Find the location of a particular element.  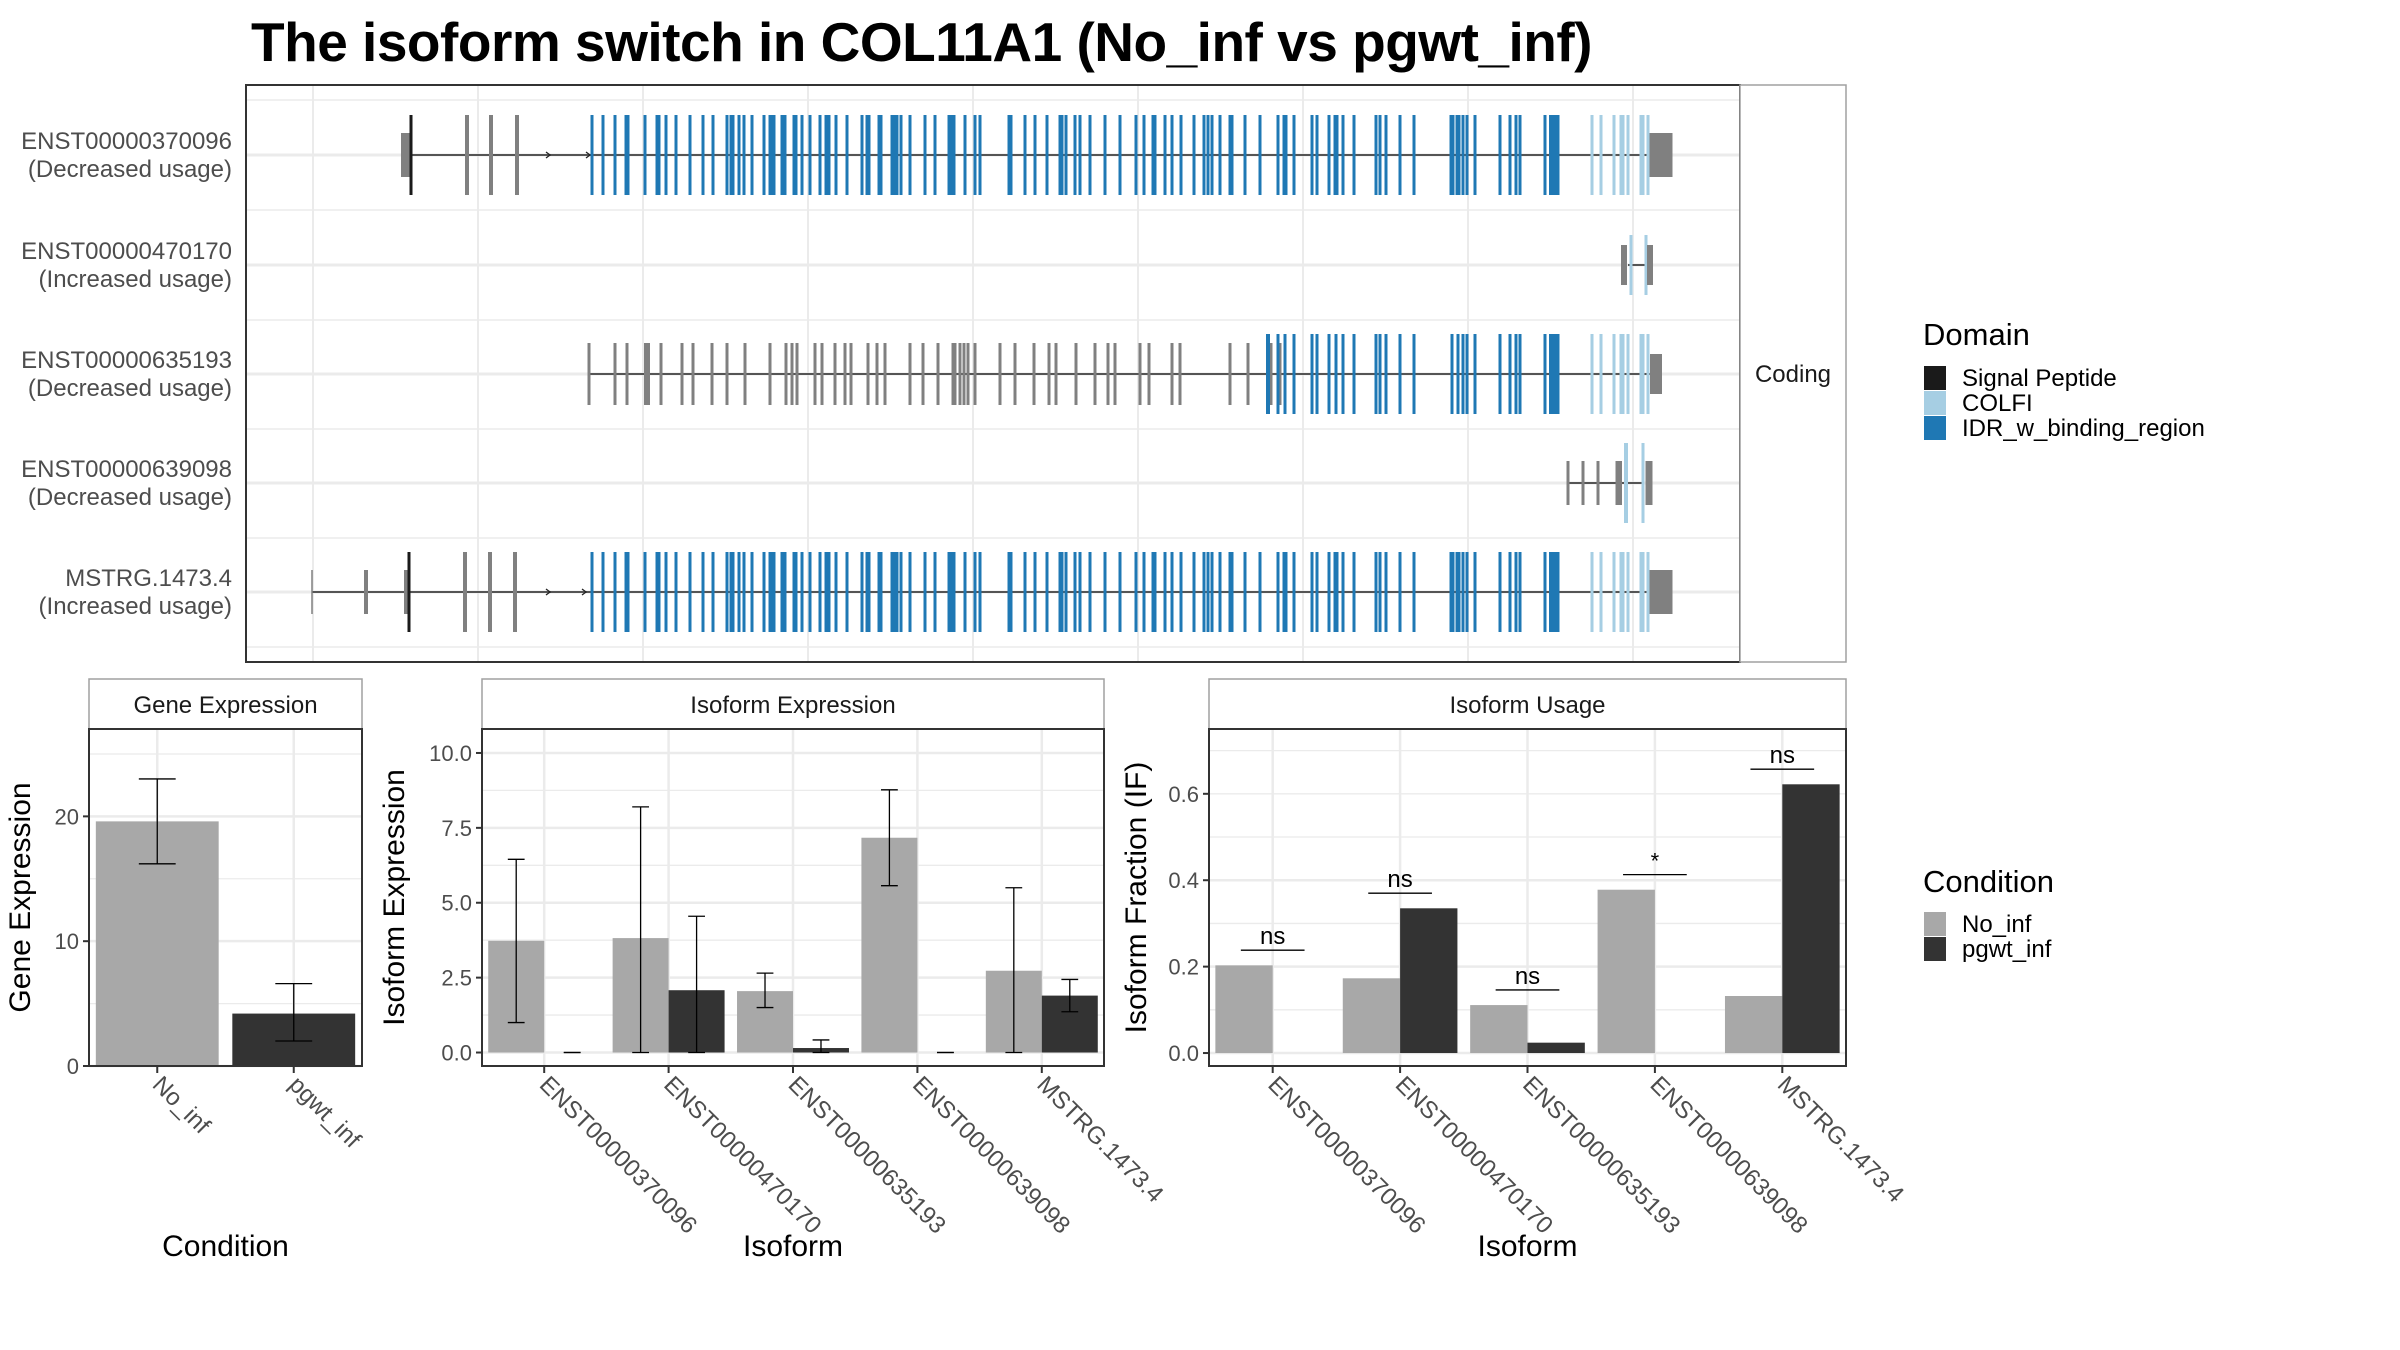

legend-key is located at coordinates (1935, 428).